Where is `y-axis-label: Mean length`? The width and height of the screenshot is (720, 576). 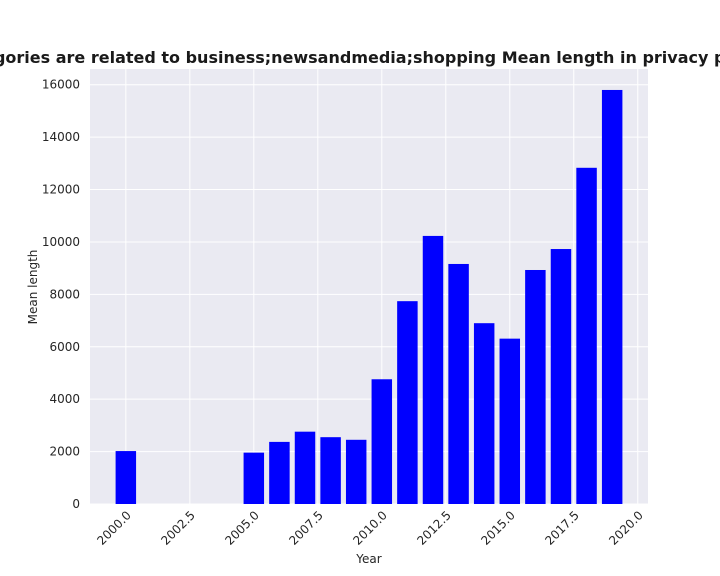 y-axis-label: Mean length is located at coordinates (33, 287).